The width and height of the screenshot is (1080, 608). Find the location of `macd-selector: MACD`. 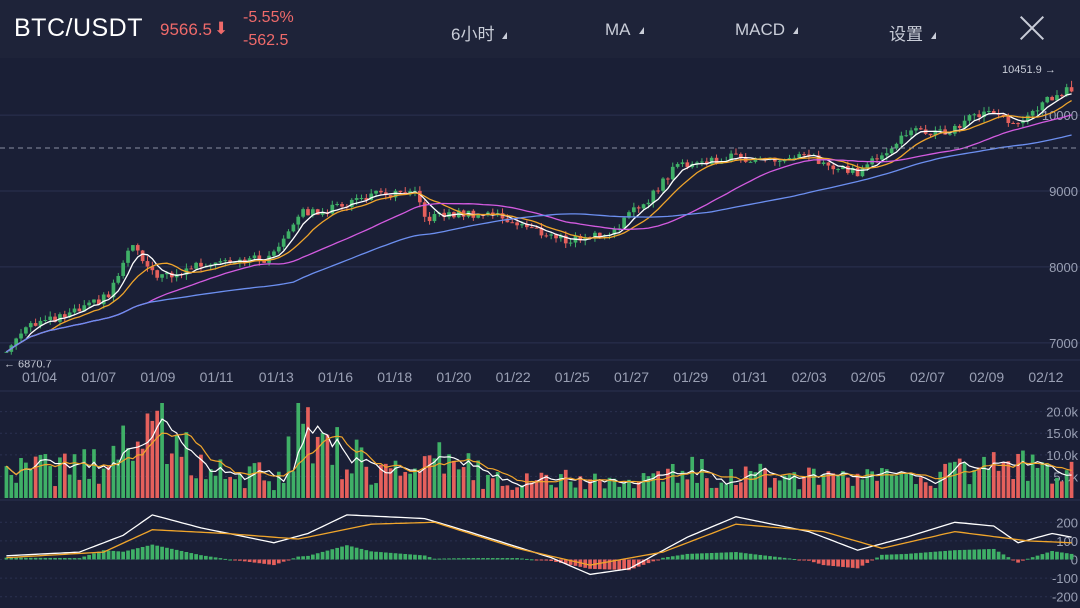

macd-selector: MACD is located at coordinates (767, 30).